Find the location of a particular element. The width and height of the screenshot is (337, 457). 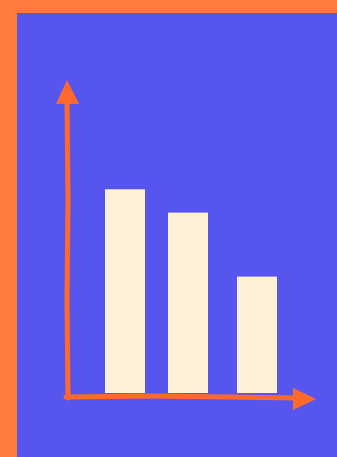

y-axis-line is located at coordinates (67, 249).